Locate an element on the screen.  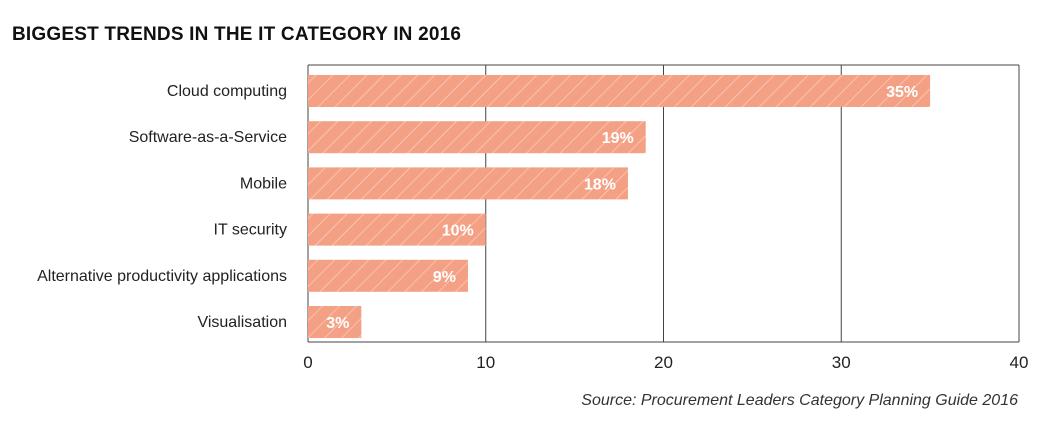
category-label: Alternative productivity applications is located at coordinates (162, 276).